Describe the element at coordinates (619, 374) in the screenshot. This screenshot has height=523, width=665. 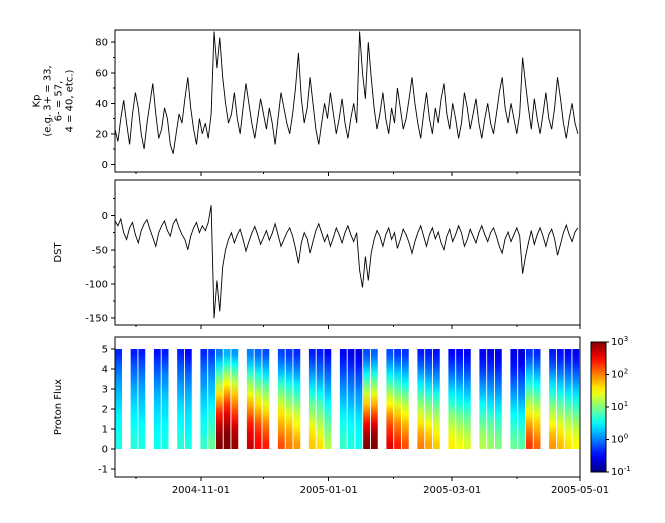
I see `colorbar-tick-label: 10²` at that location.